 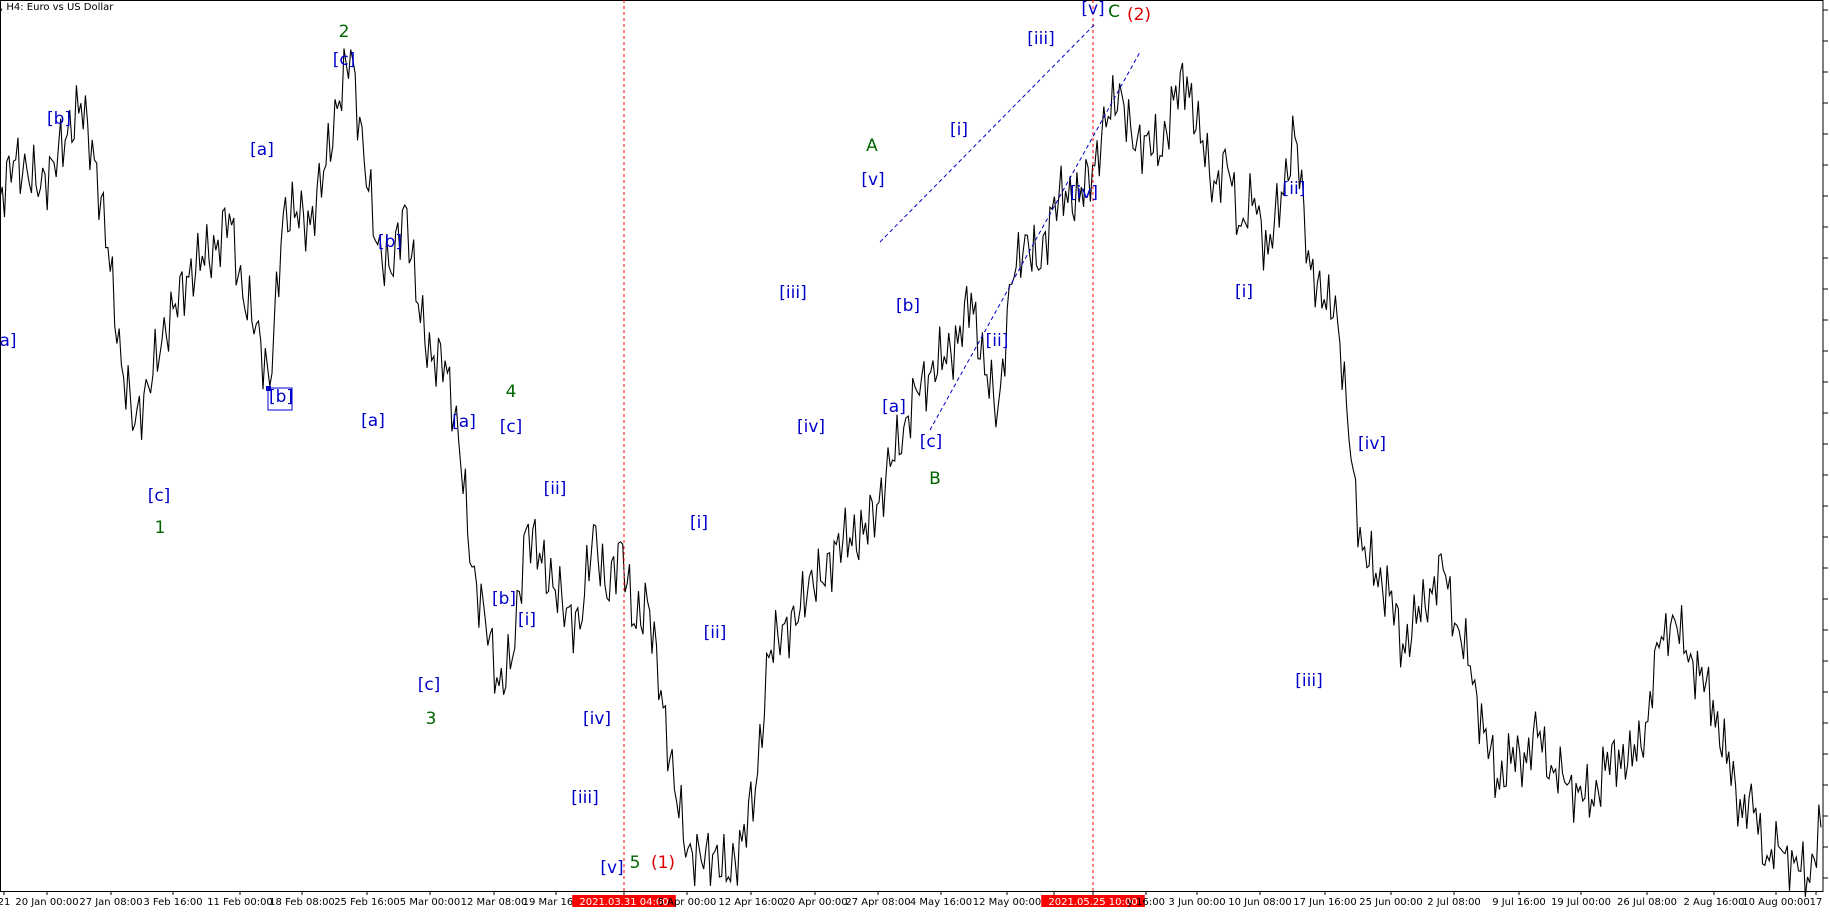 I want to click on selected-label-box, so click(x=280, y=399).